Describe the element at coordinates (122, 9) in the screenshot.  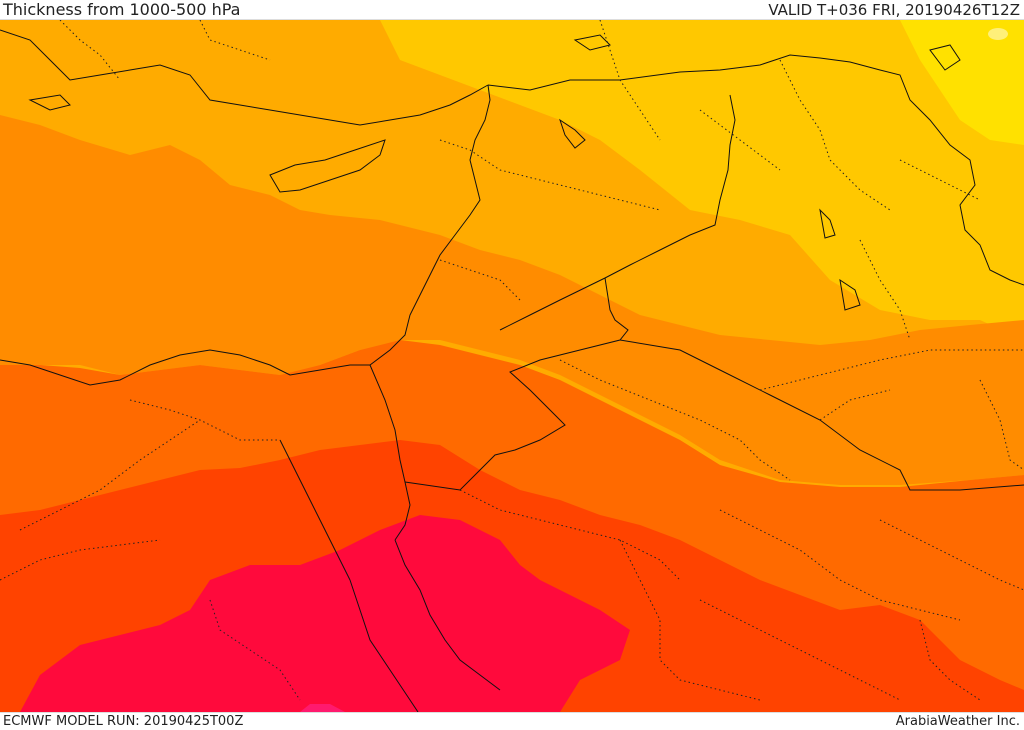
I see `map-title: Thickness from 1000-500 hPa` at that location.